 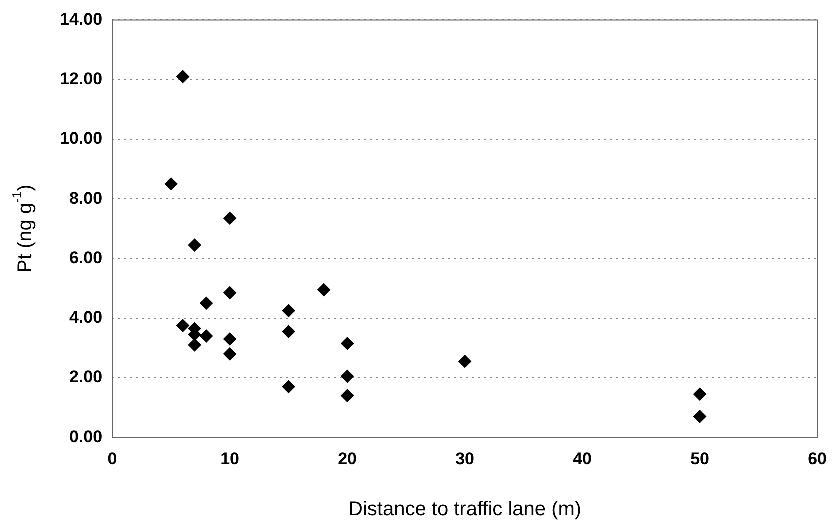 I want to click on y-axis-title: Pt (ng g-1), so click(x=23, y=229).